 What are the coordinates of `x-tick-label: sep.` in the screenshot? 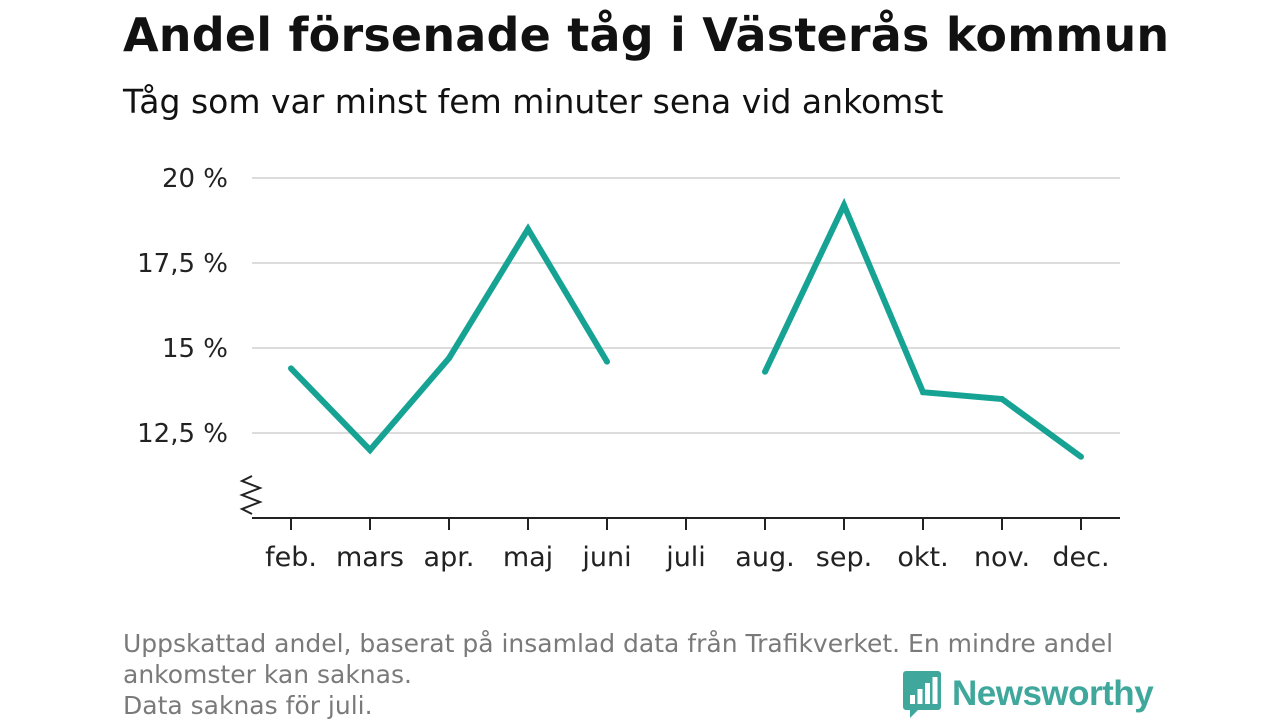 It's located at (844, 557).